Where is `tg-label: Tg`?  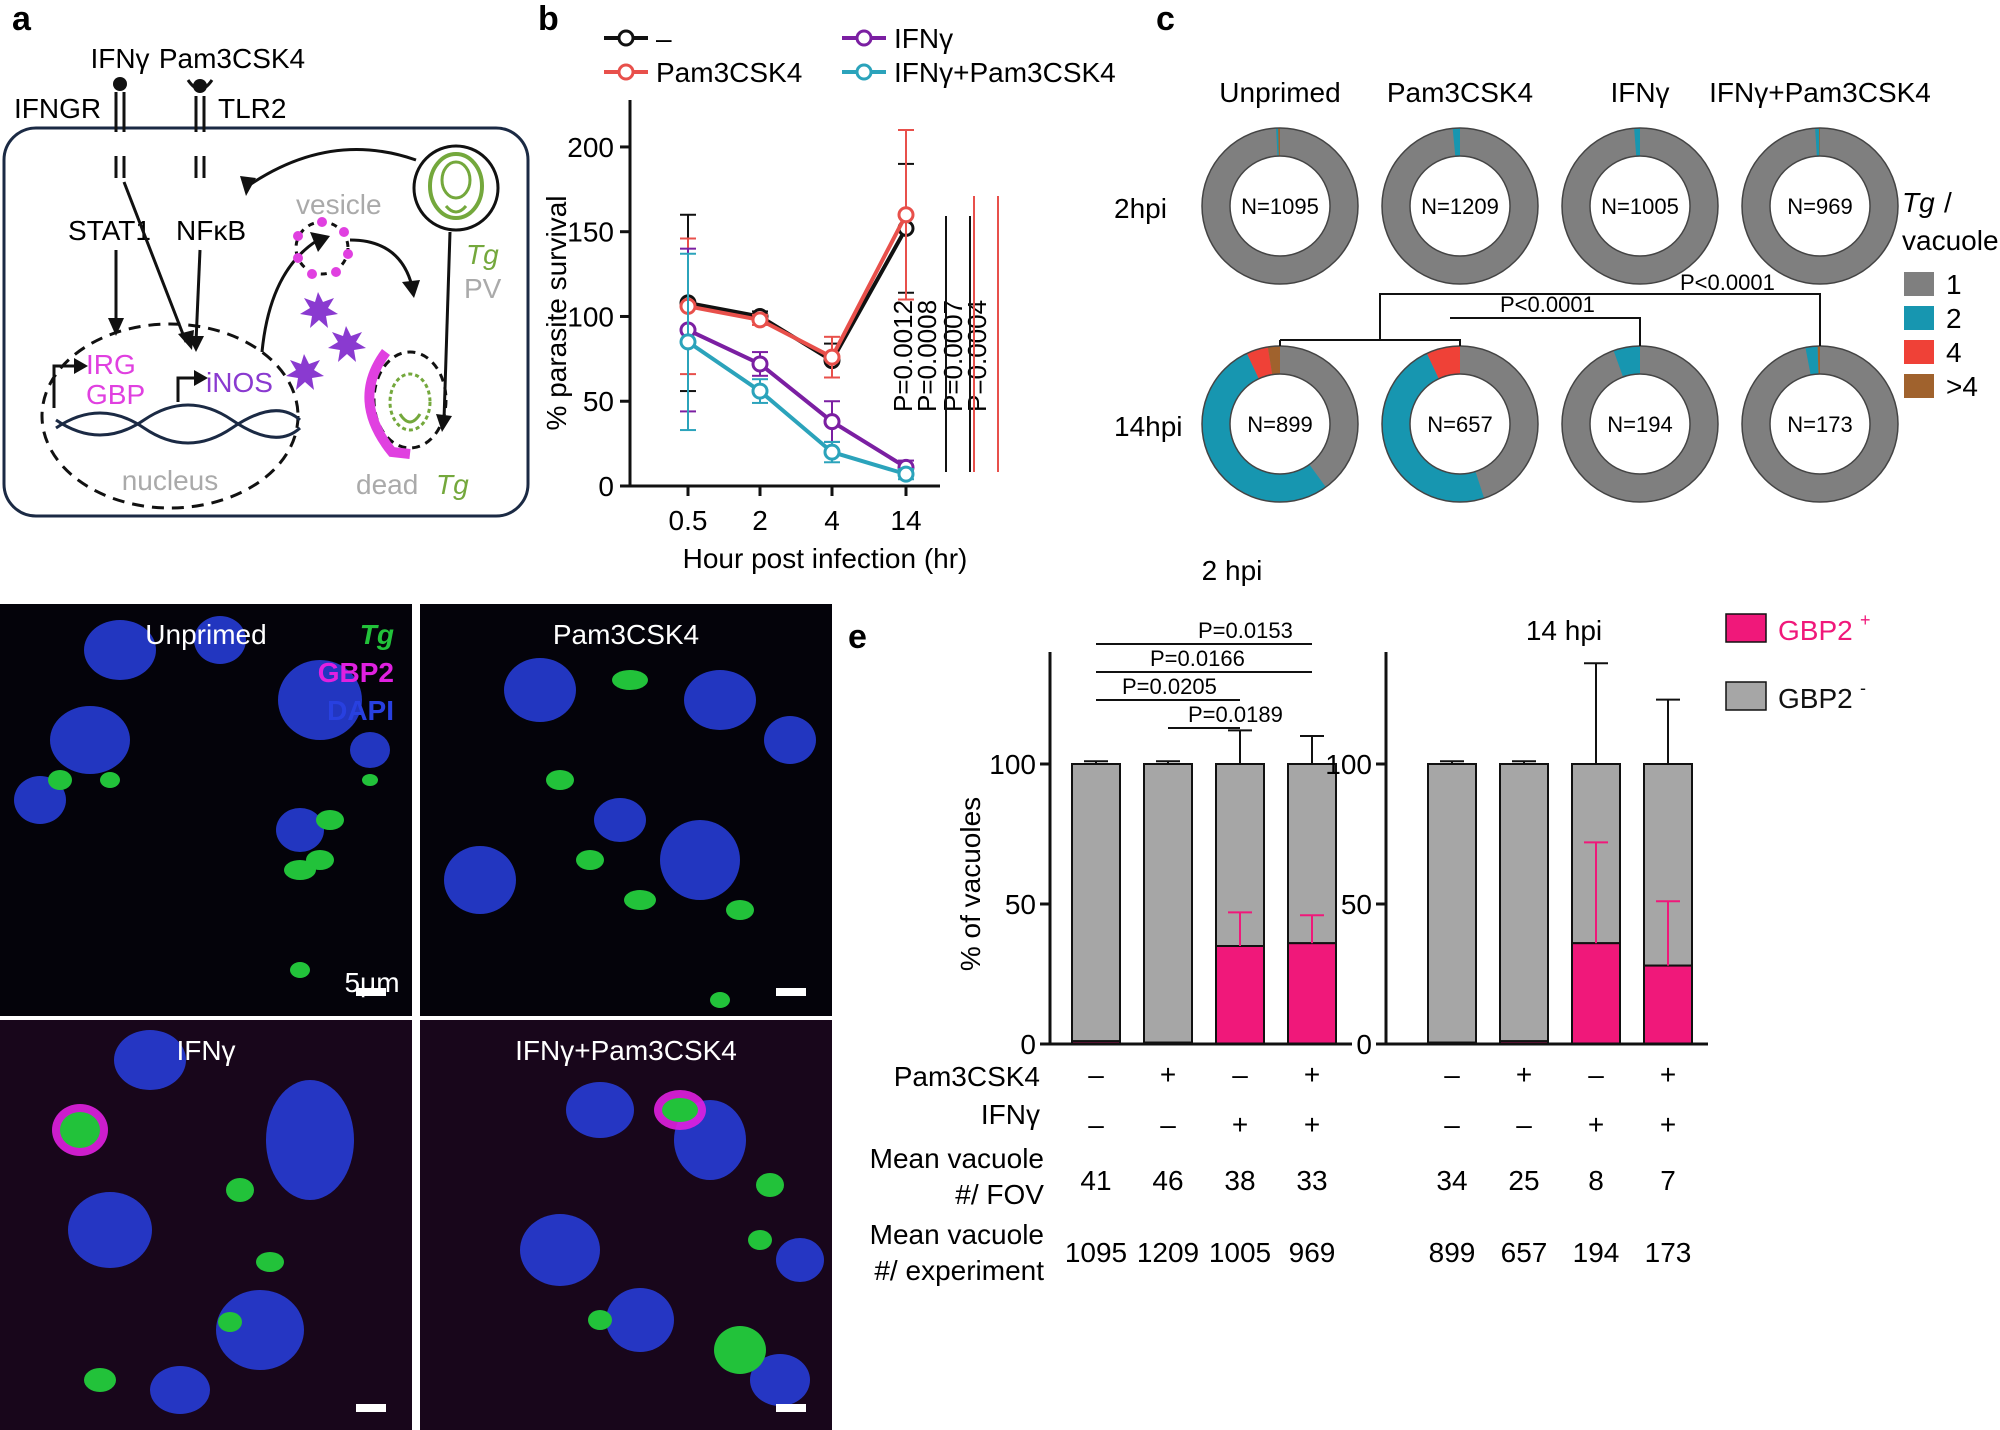
tg-label: Tg is located at coordinates (482, 254).